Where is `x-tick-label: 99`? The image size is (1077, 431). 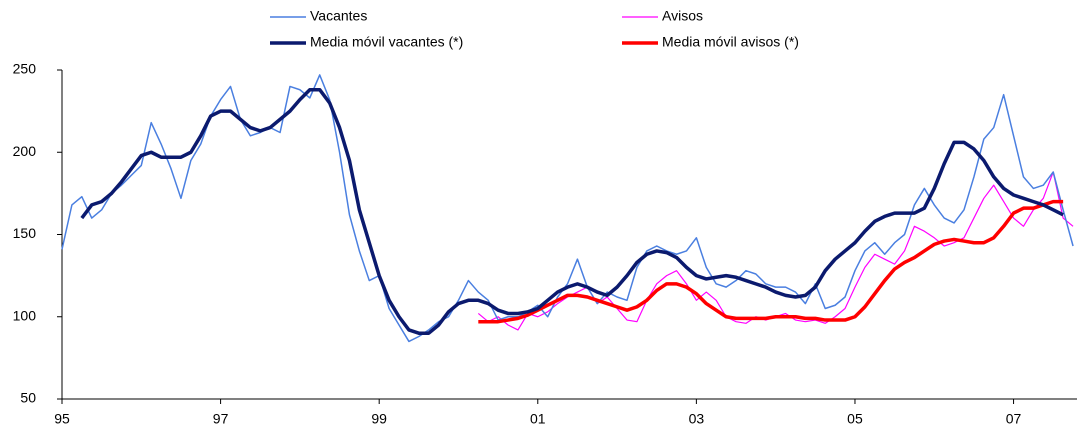 x-tick-label: 99 is located at coordinates (379, 419).